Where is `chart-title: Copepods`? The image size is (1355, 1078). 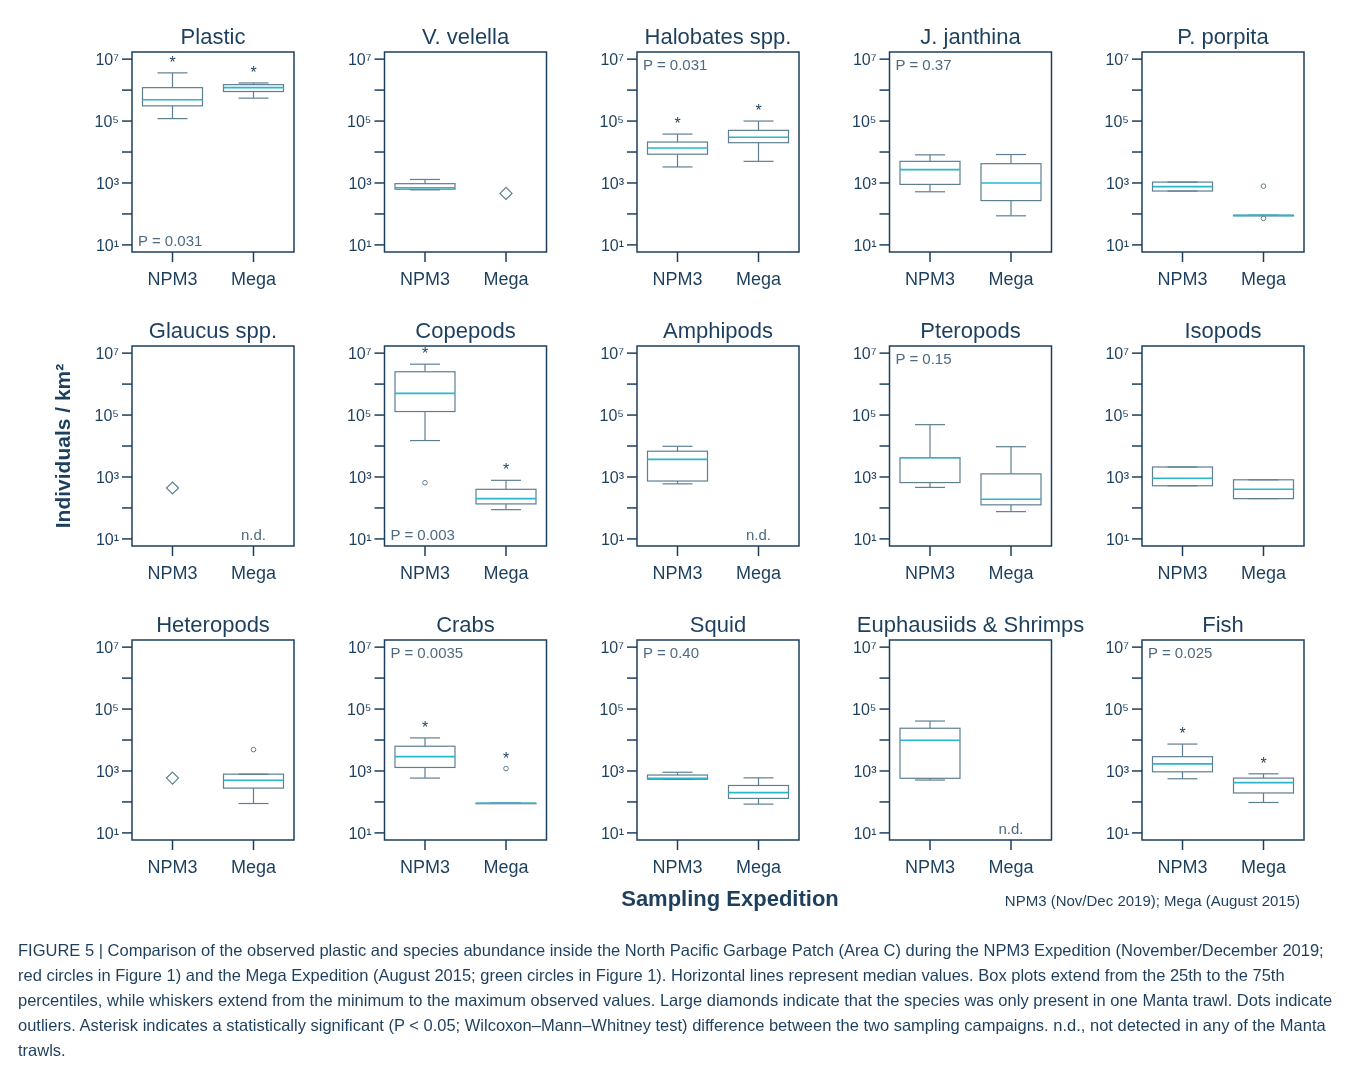 chart-title: Copepods is located at coordinates (465, 330).